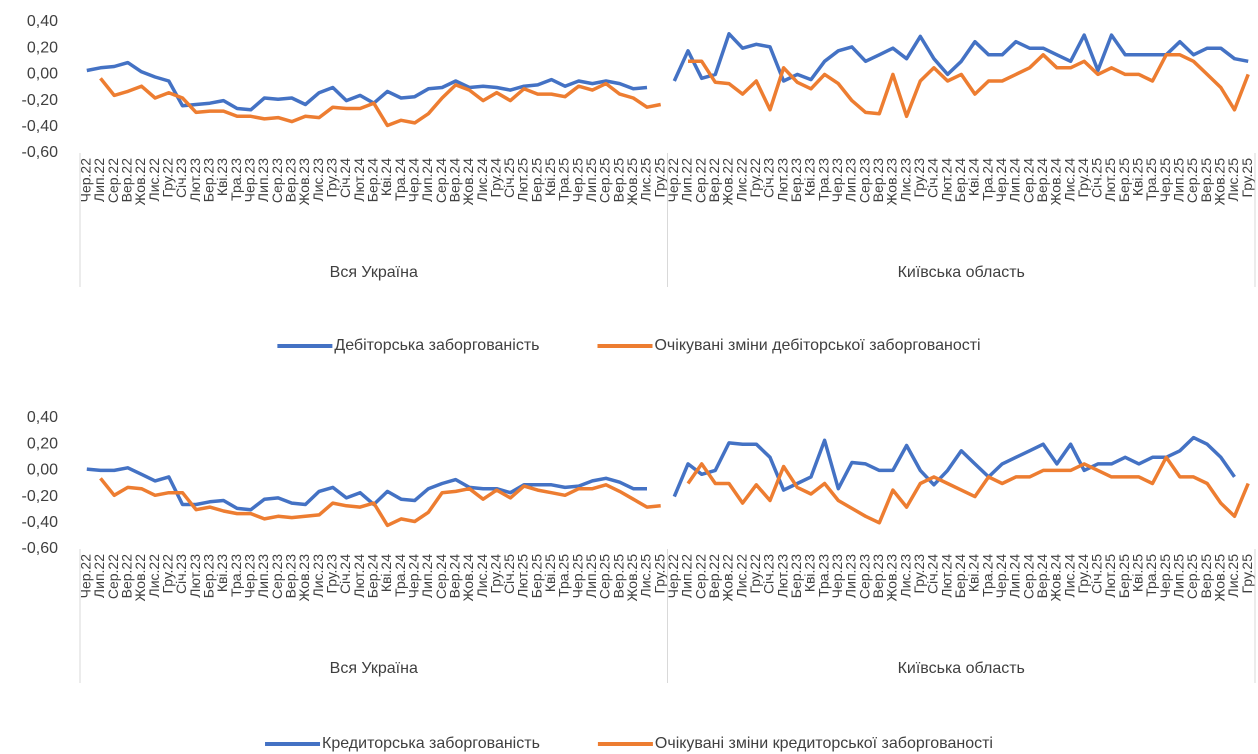 Image resolution: width=1258 pixels, height=754 pixels. I want to click on x-tick-label: Лют.25, so click(1110, 576).